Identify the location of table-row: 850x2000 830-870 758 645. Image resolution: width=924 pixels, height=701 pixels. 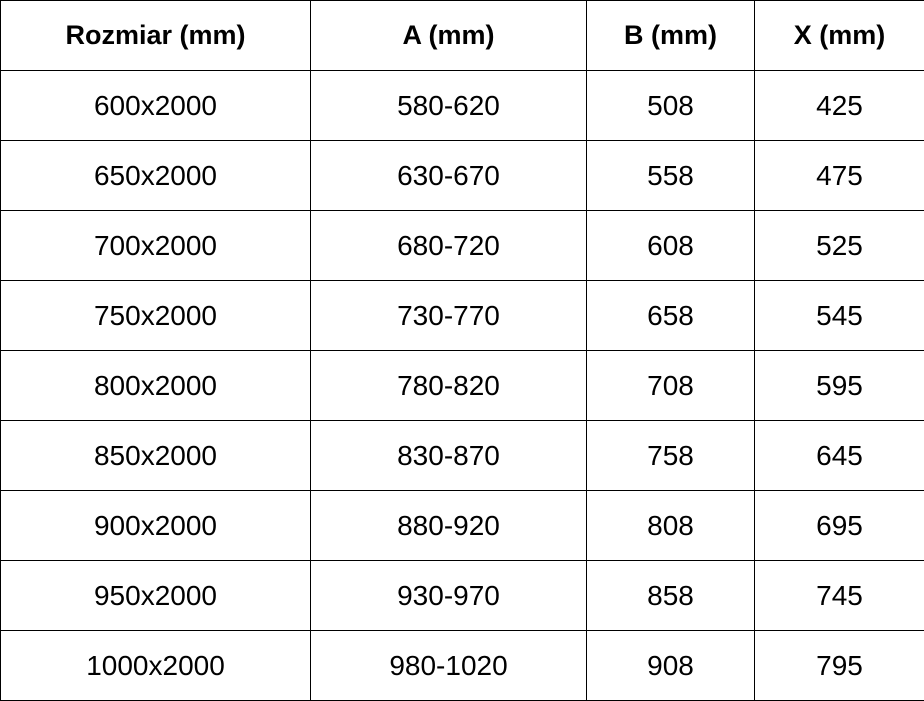
(462, 455).